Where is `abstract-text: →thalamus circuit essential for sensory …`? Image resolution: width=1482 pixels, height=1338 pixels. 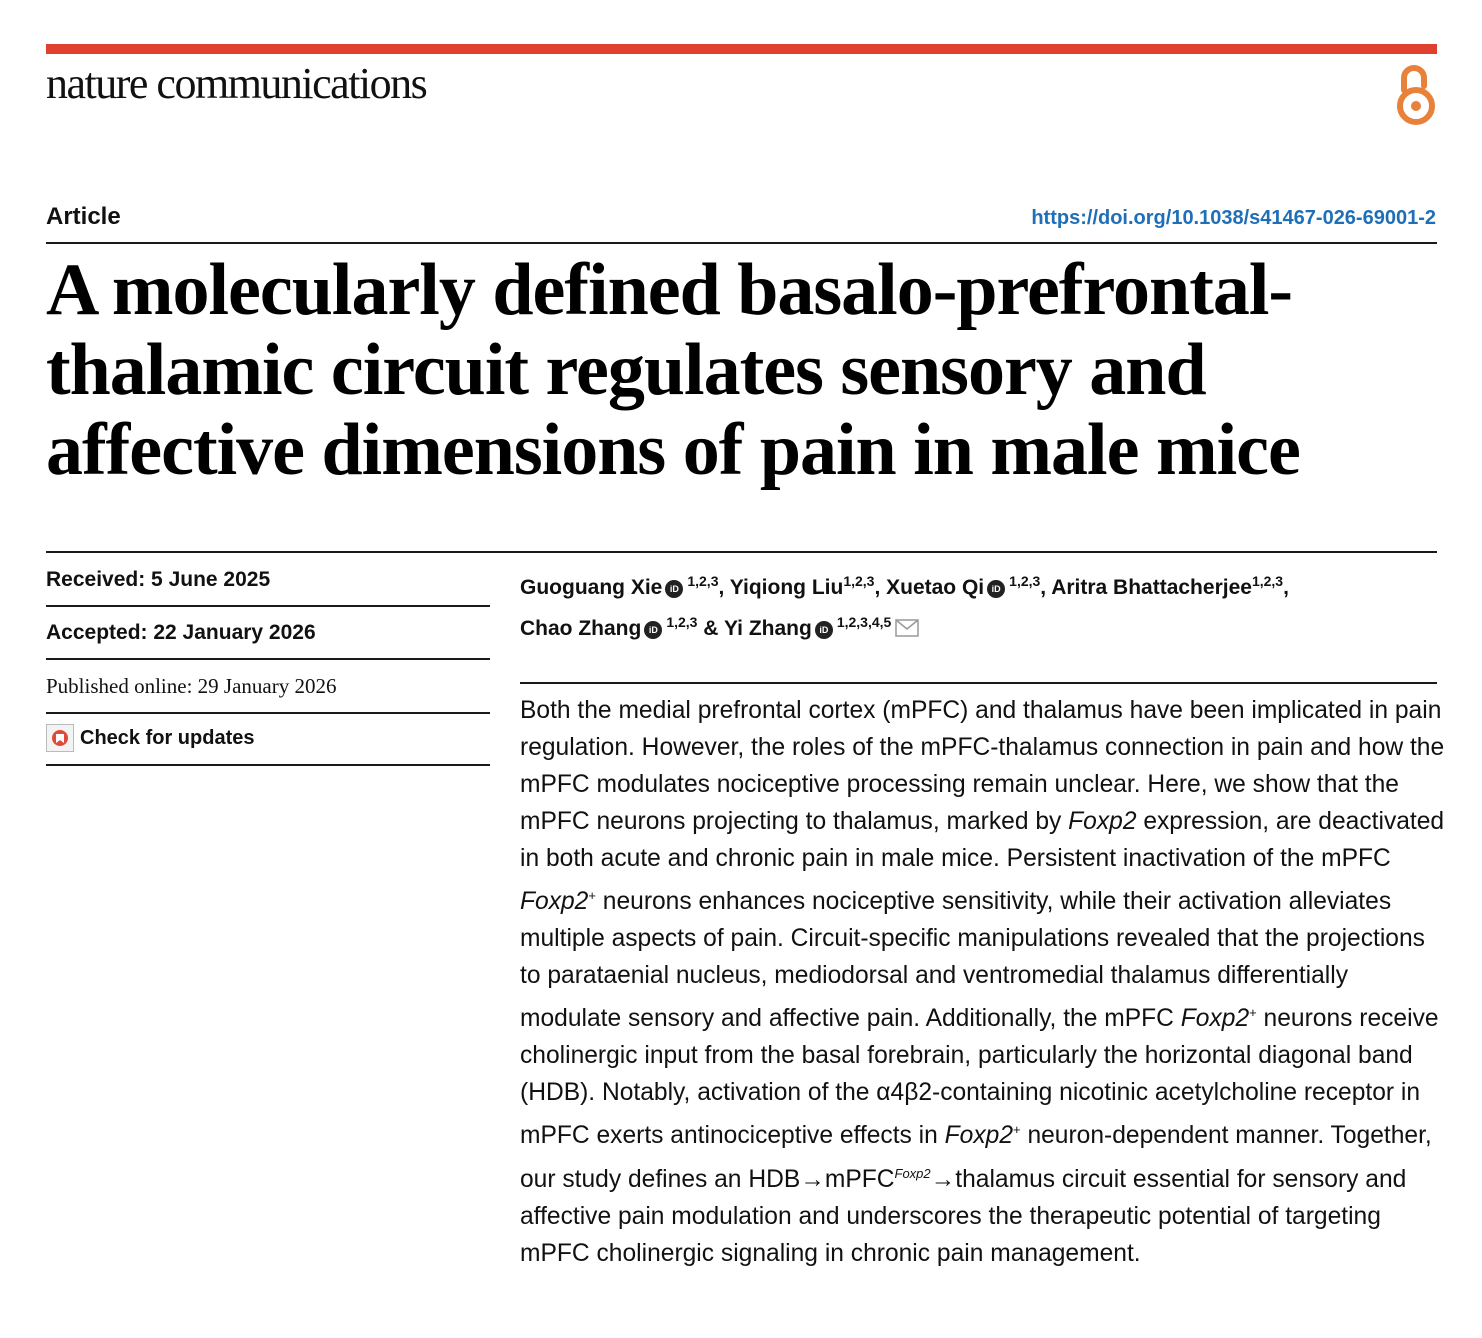 abstract-text: →thalamus circuit essential for sensory … is located at coordinates (963, 1216).